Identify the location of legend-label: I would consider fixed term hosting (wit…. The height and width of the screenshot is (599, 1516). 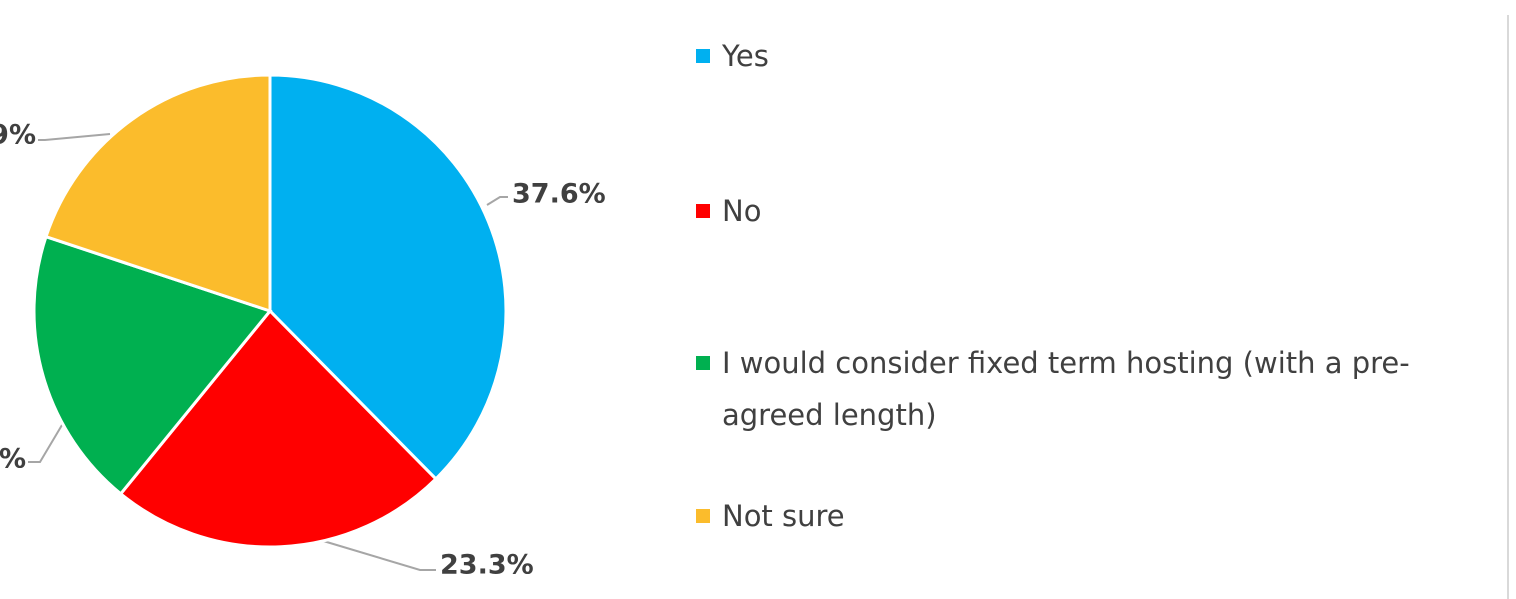
(1066, 389).